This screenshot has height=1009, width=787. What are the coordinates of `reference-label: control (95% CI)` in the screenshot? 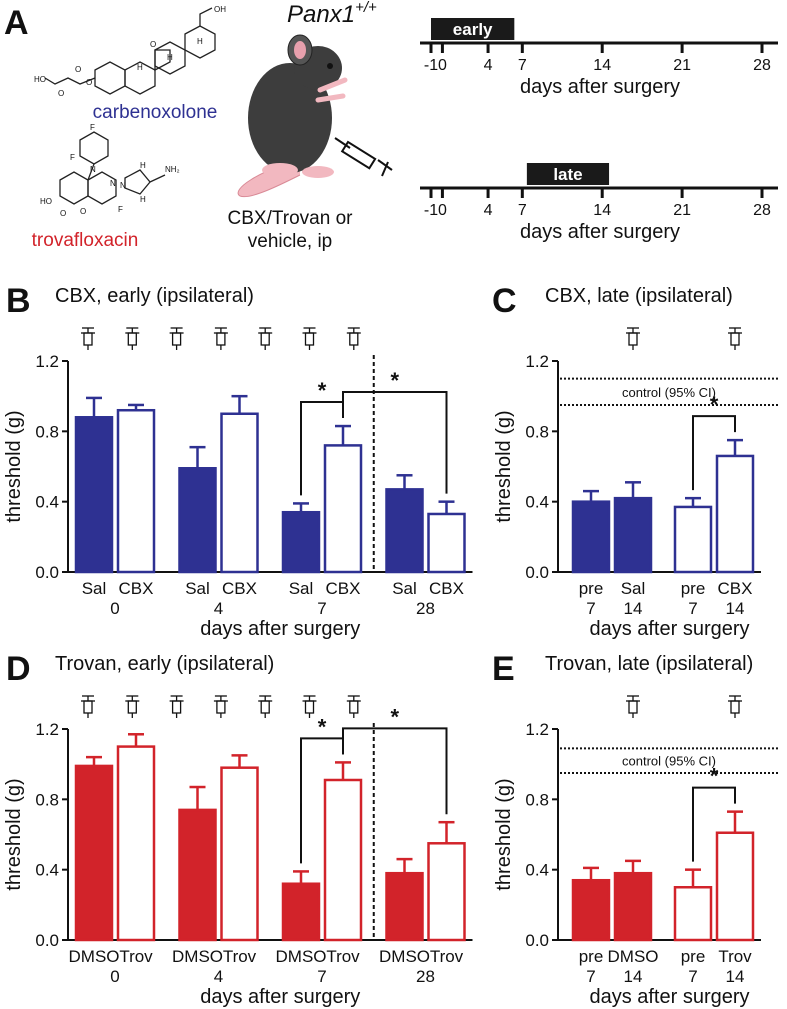 It's located at (669, 392).